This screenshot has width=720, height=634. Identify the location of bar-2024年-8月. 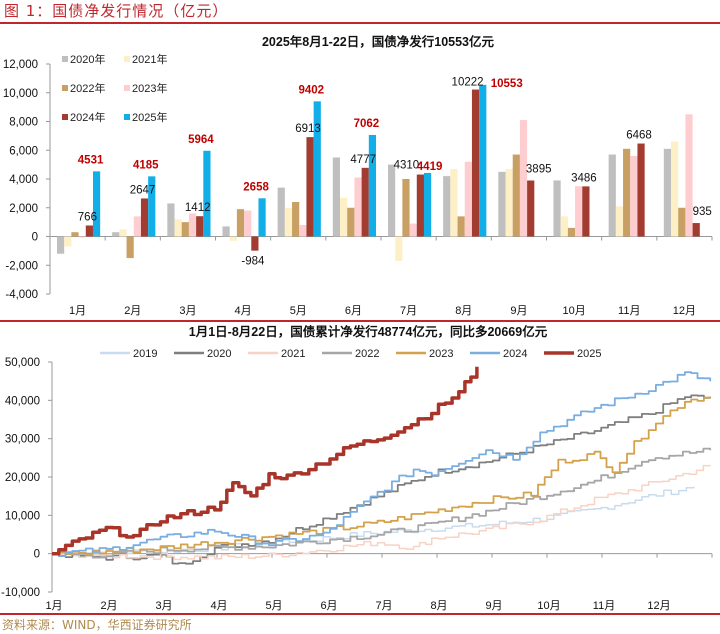
(475, 163).